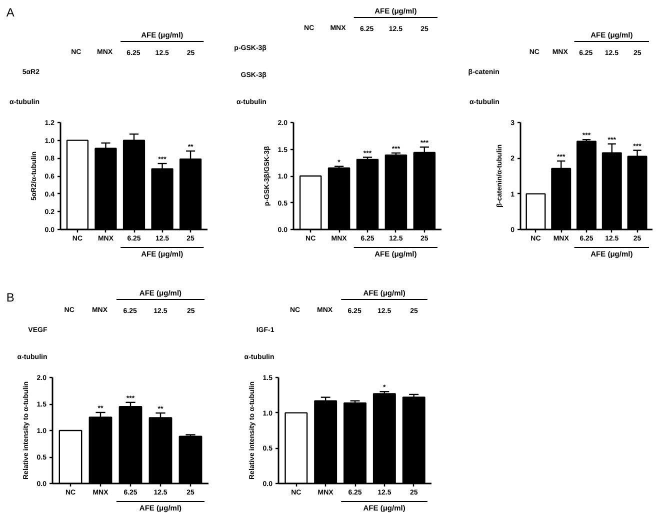 The image size is (667, 513). What do you see at coordinates (10, 297) in the screenshot?
I see `chart-title: B` at bounding box center [10, 297].